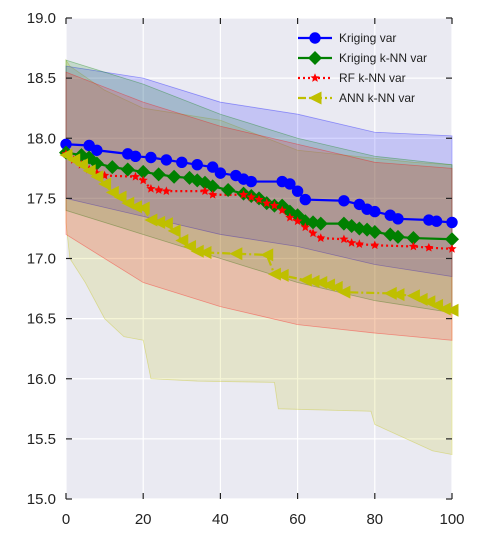 Image resolution: width=477 pixels, height=546 pixels. What do you see at coordinates (297, 519) in the screenshot?
I see `x-tick-label: 60` at bounding box center [297, 519].